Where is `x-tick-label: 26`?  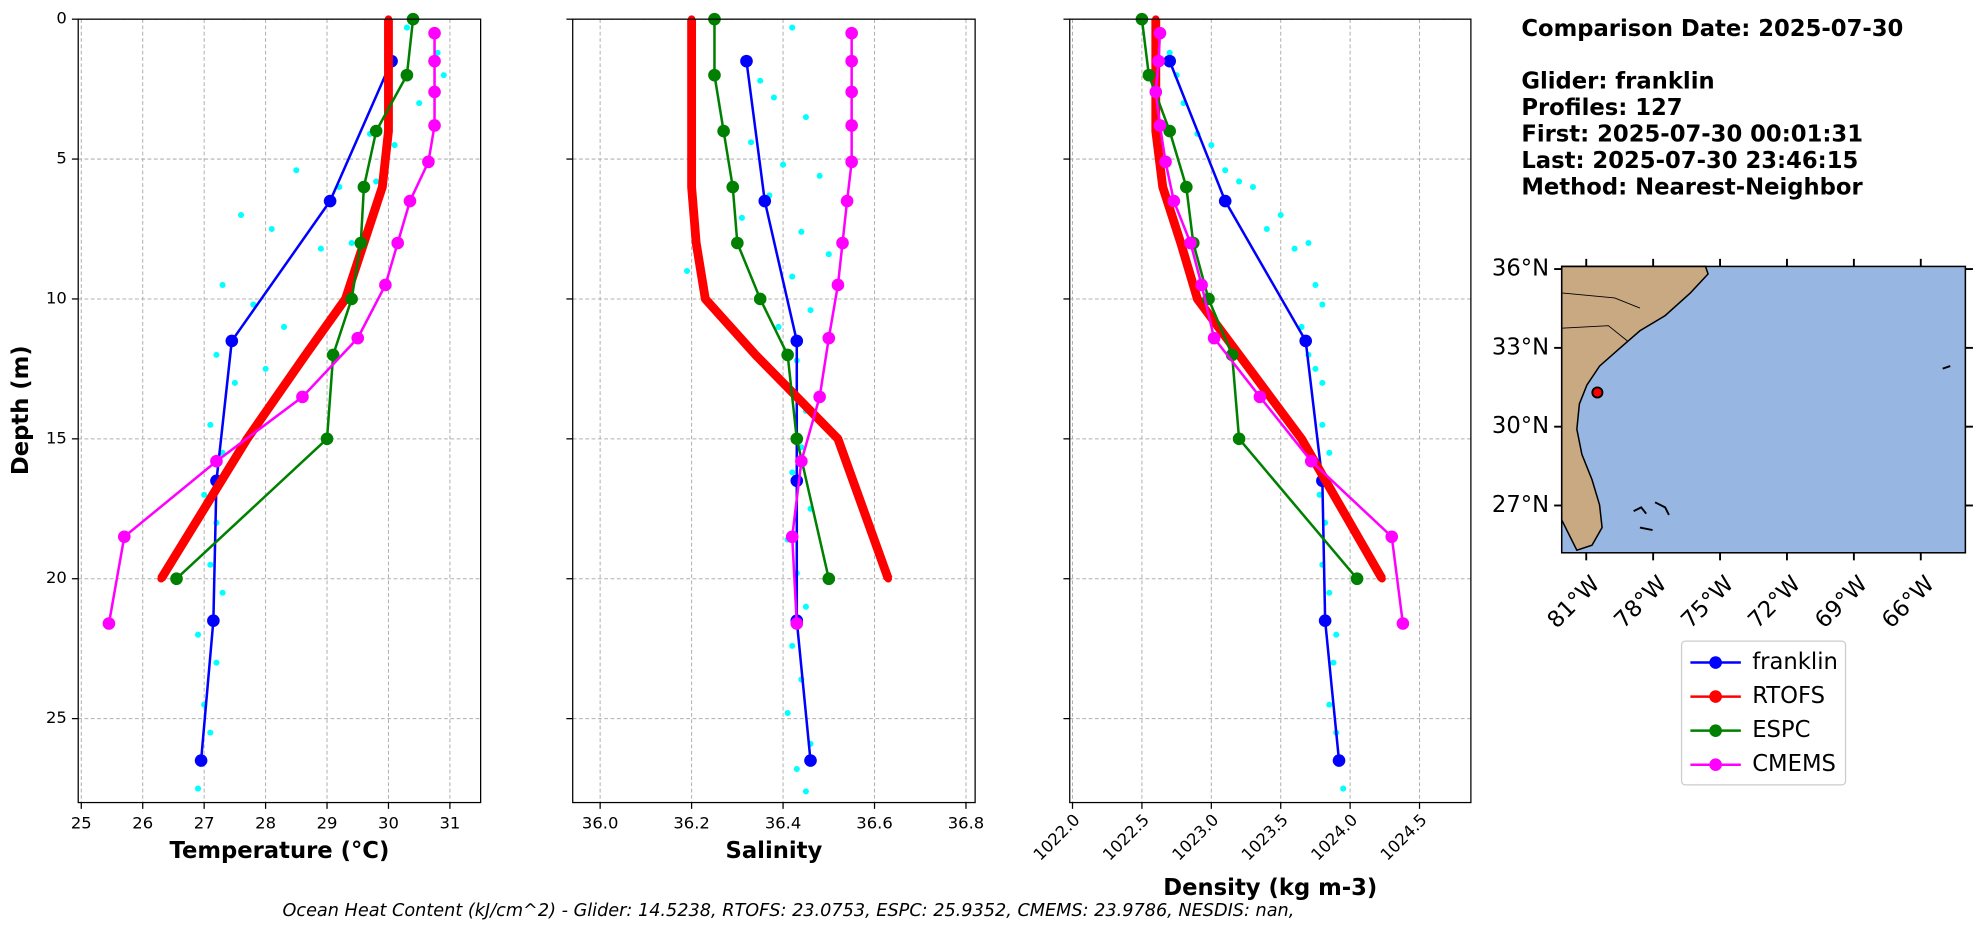 x-tick-label: 26 is located at coordinates (142, 822).